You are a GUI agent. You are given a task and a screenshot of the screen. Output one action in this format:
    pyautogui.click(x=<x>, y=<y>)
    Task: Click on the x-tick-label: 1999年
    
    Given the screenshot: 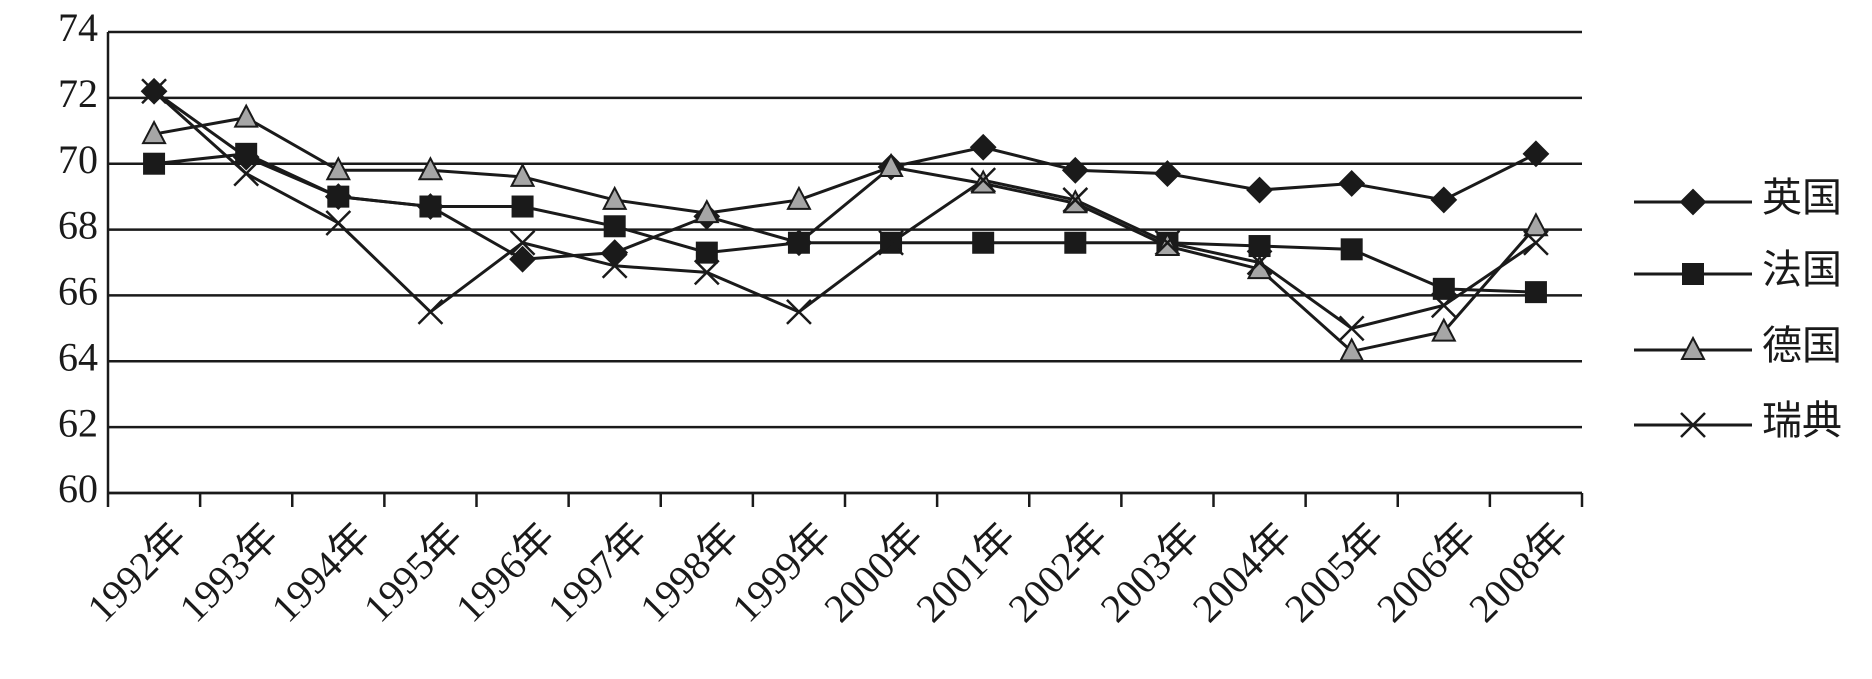 What is the action you would take?
    pyautogui.click(x=781, y=572)
    